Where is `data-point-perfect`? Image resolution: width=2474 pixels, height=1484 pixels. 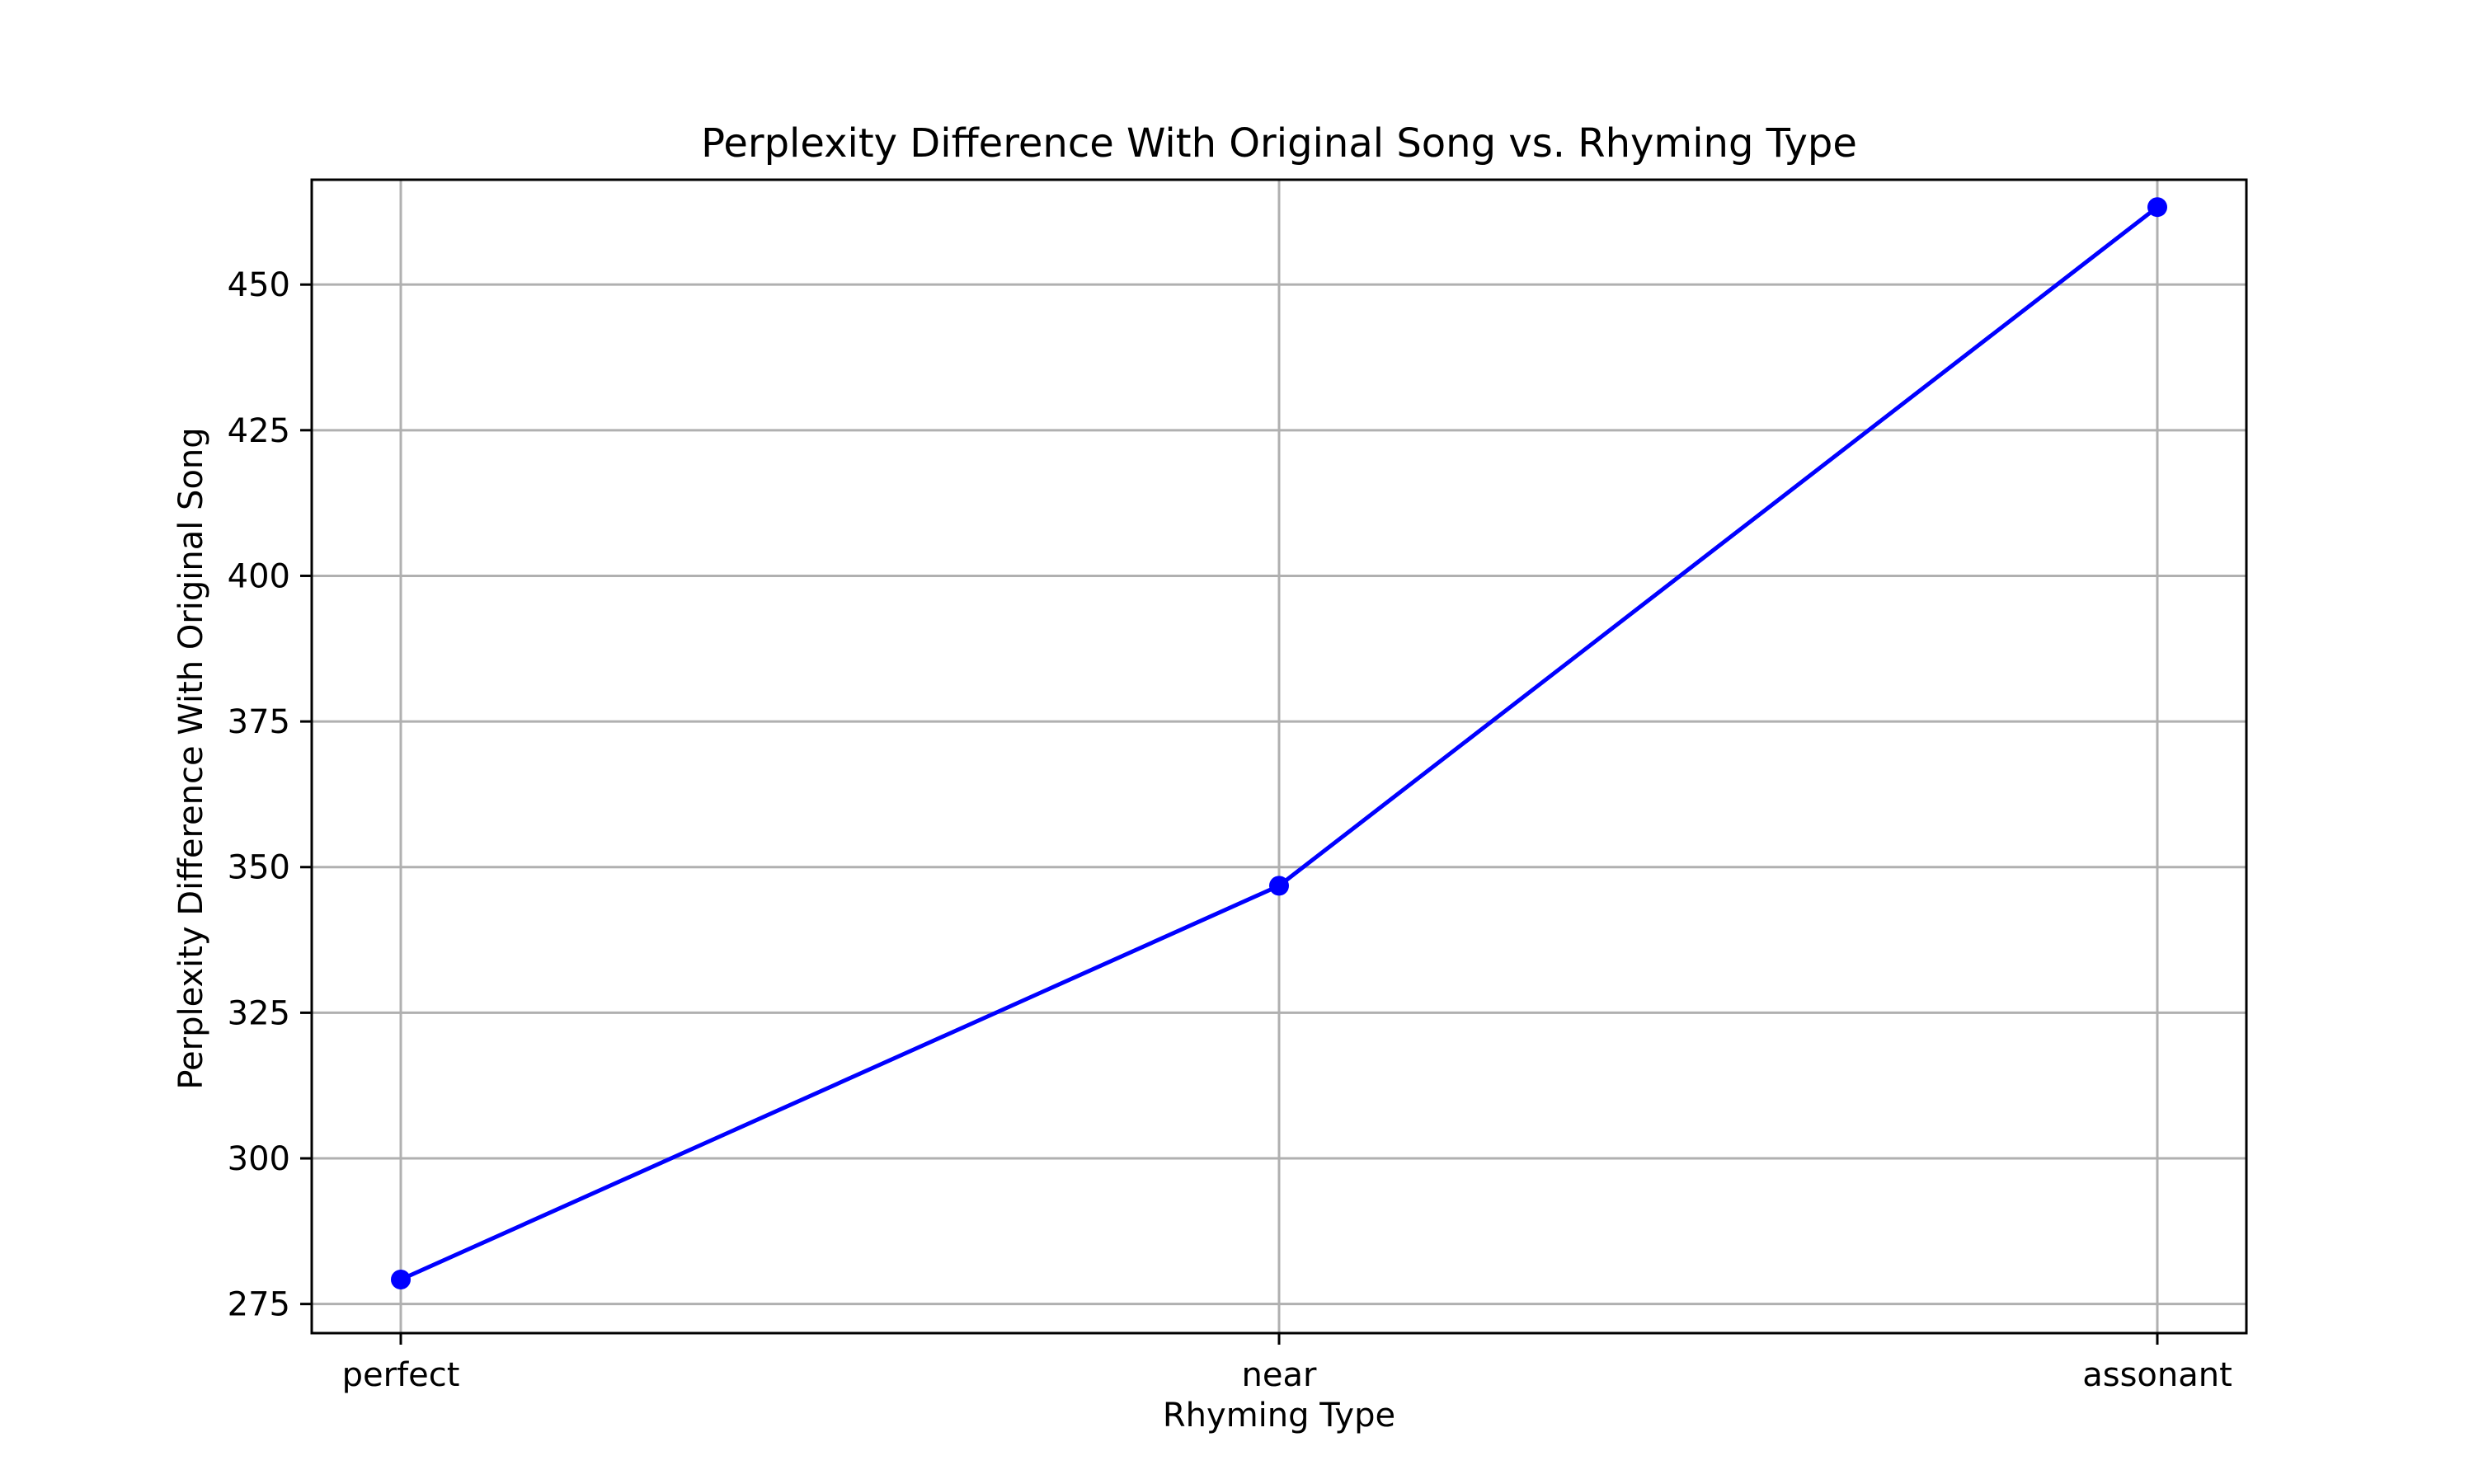 data-point-perfect is located at coordinates (401, 1279).